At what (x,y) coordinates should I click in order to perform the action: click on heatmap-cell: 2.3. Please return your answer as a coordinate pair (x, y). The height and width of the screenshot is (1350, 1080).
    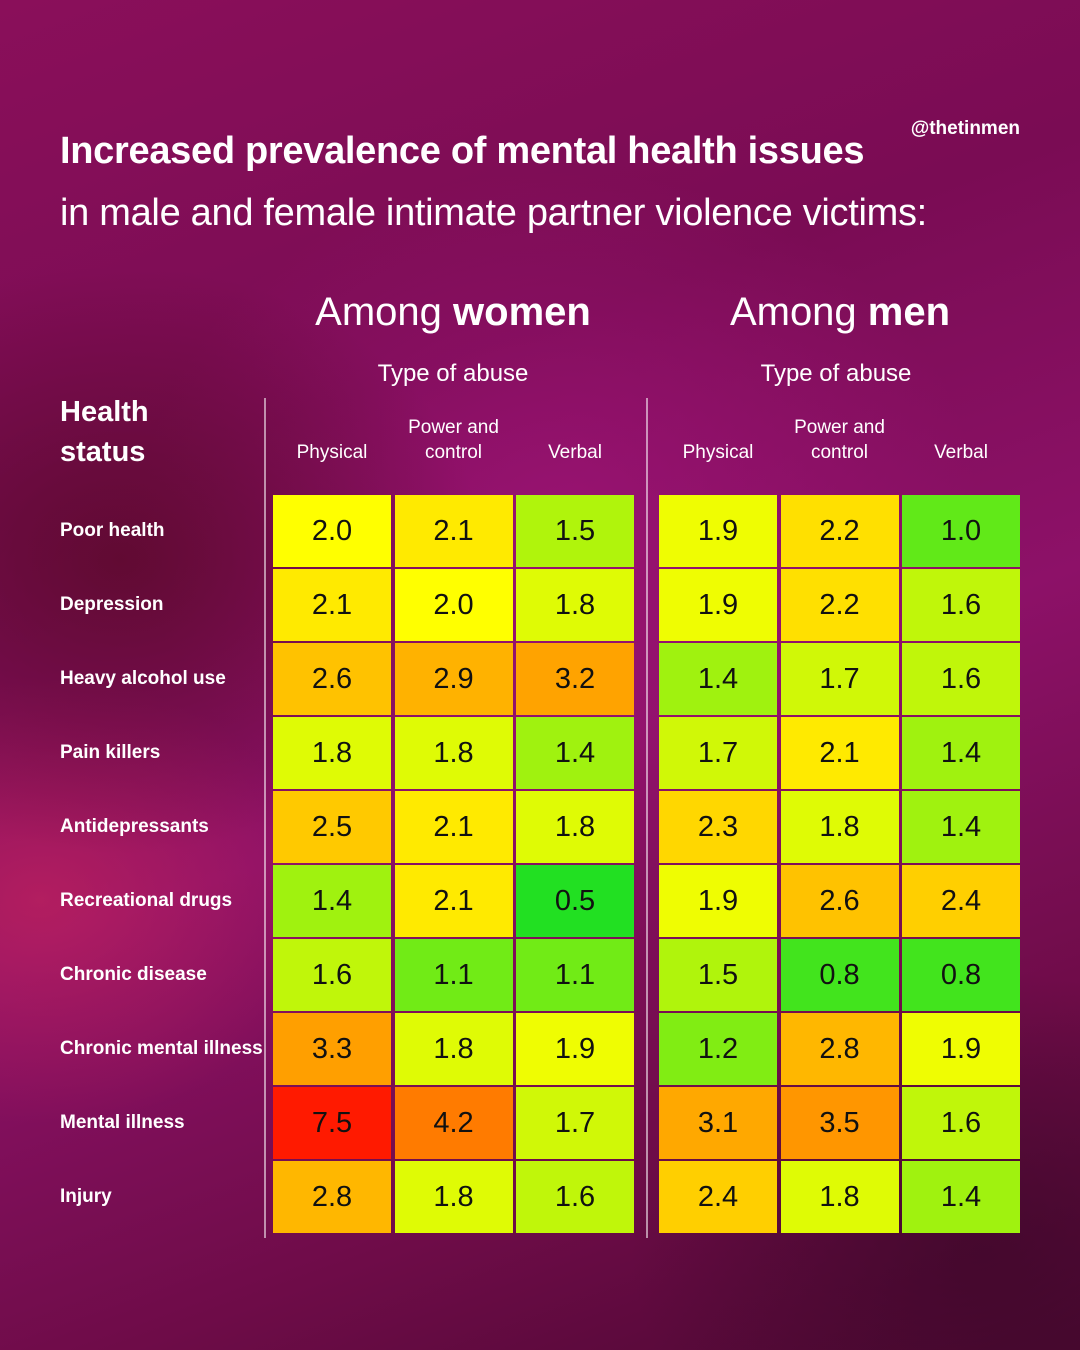
    Looking at the image, I should click on (718, 827).